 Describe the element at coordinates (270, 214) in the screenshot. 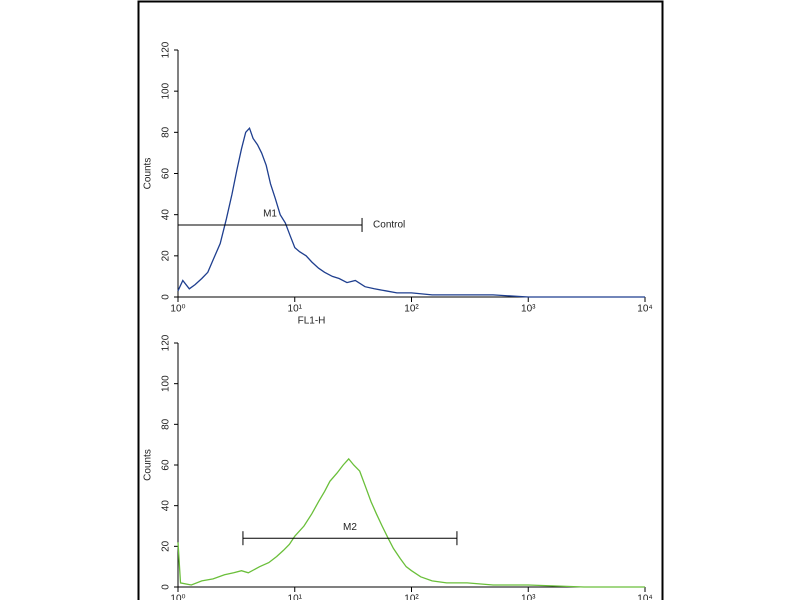

I see `gate-label: M1` at that location.